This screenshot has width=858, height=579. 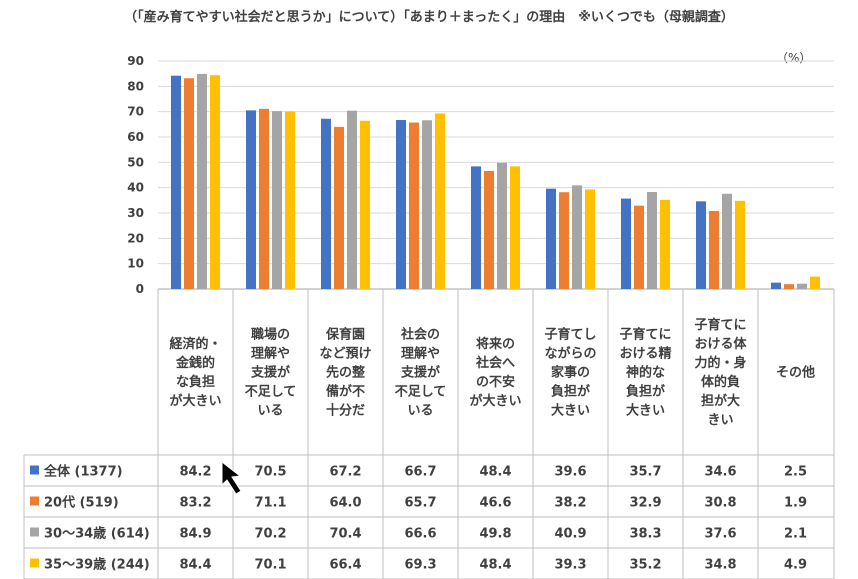 What do you see at coordinates (570, 335) in the screenshot?
I see `category-label: 子育てし` at bounding box center [570, 335].